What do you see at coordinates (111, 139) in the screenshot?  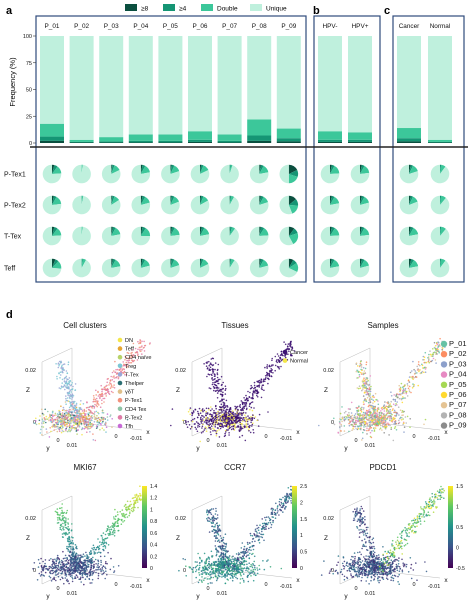 I see `bar-segment-double` at bounding box center [111, 139].